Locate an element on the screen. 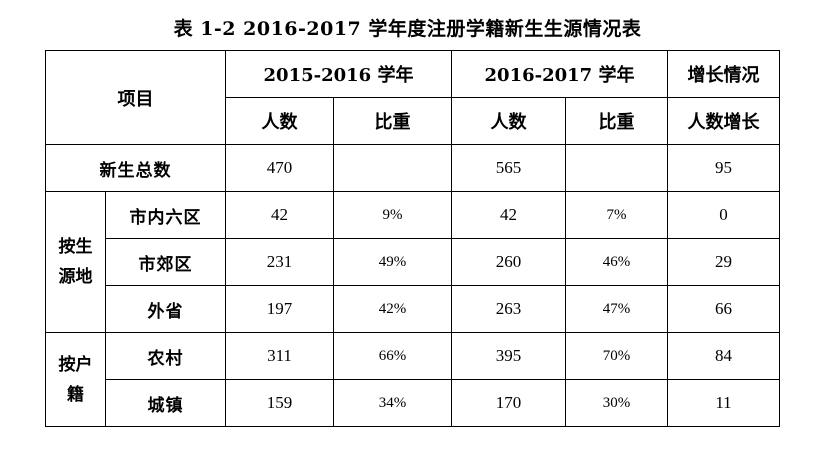  table-row: 外省 197 42% 263 47% 66 is located at coordinates (413, 309).